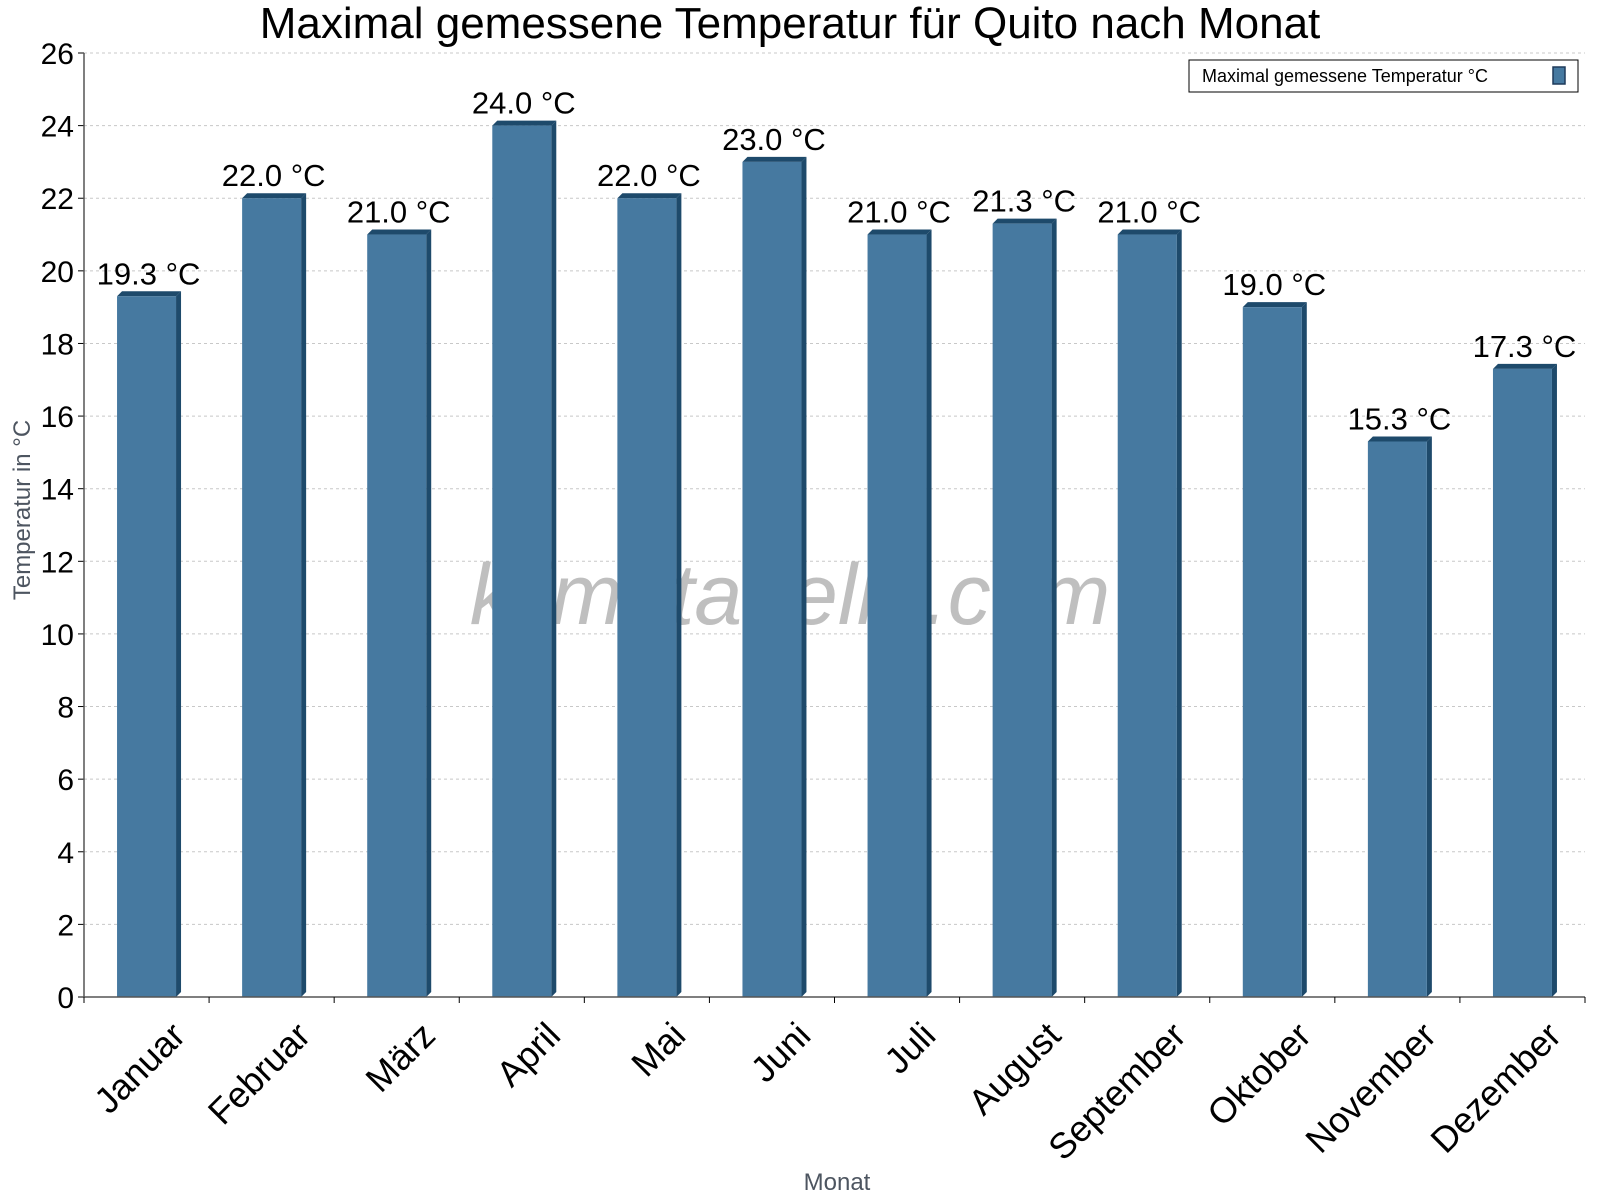  Describe the element at coordinates (1397, 719) in the screenshot. I see `bar-november` at that location.